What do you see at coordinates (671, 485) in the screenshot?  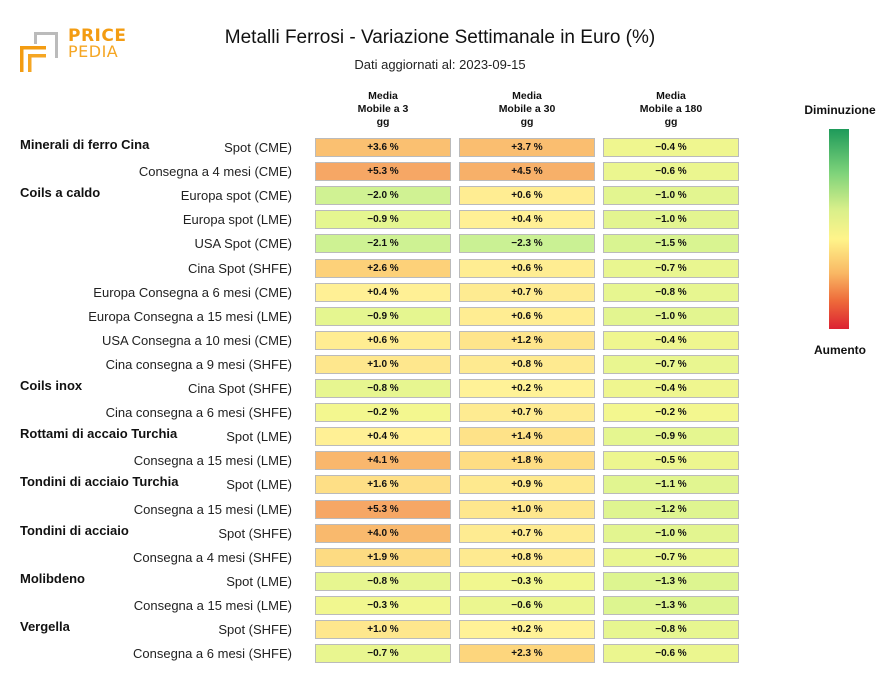 I see `heatmap-cell: −1.1 %` at bounding box center [671, 485].